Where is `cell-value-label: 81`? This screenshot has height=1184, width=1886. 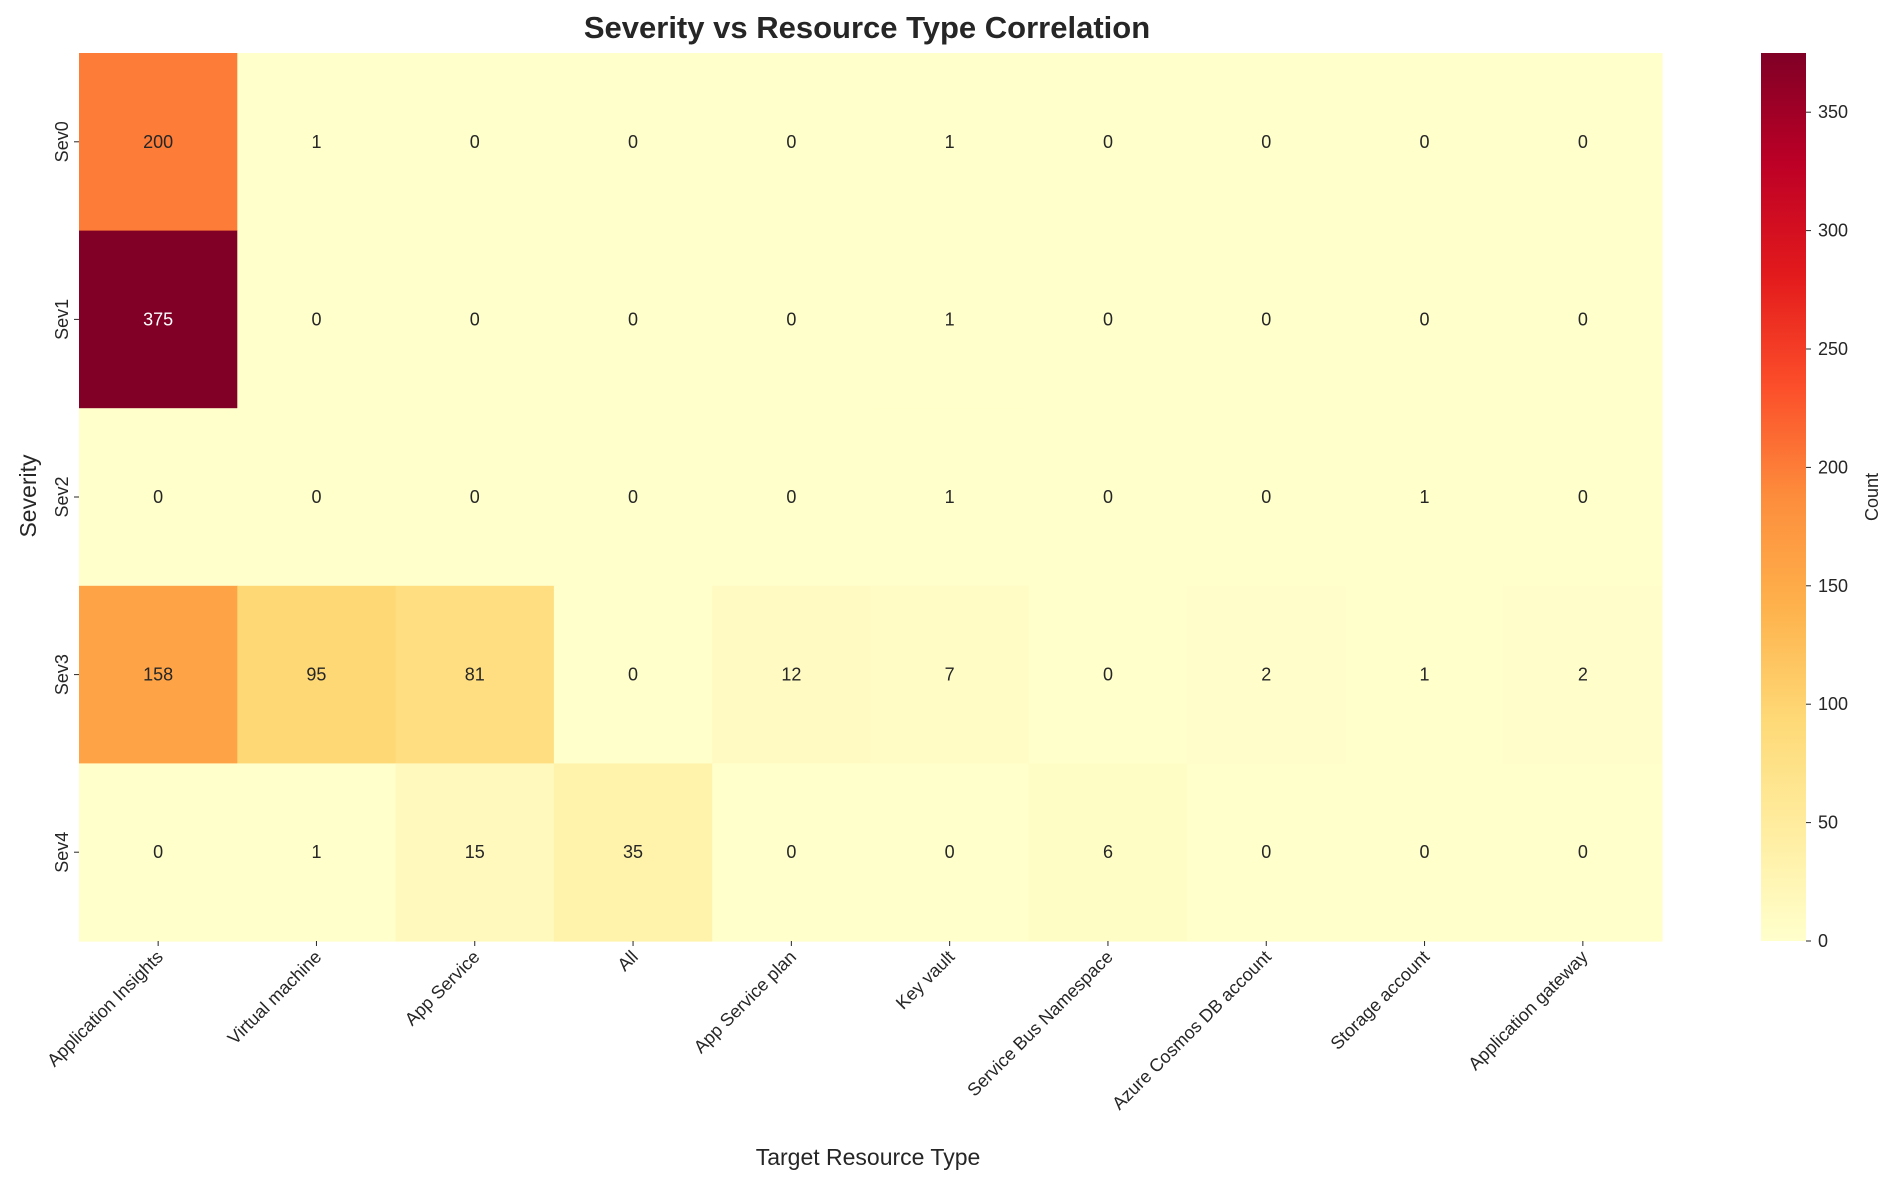
cell-value-label: 81 is located at coordinates (475, 675).